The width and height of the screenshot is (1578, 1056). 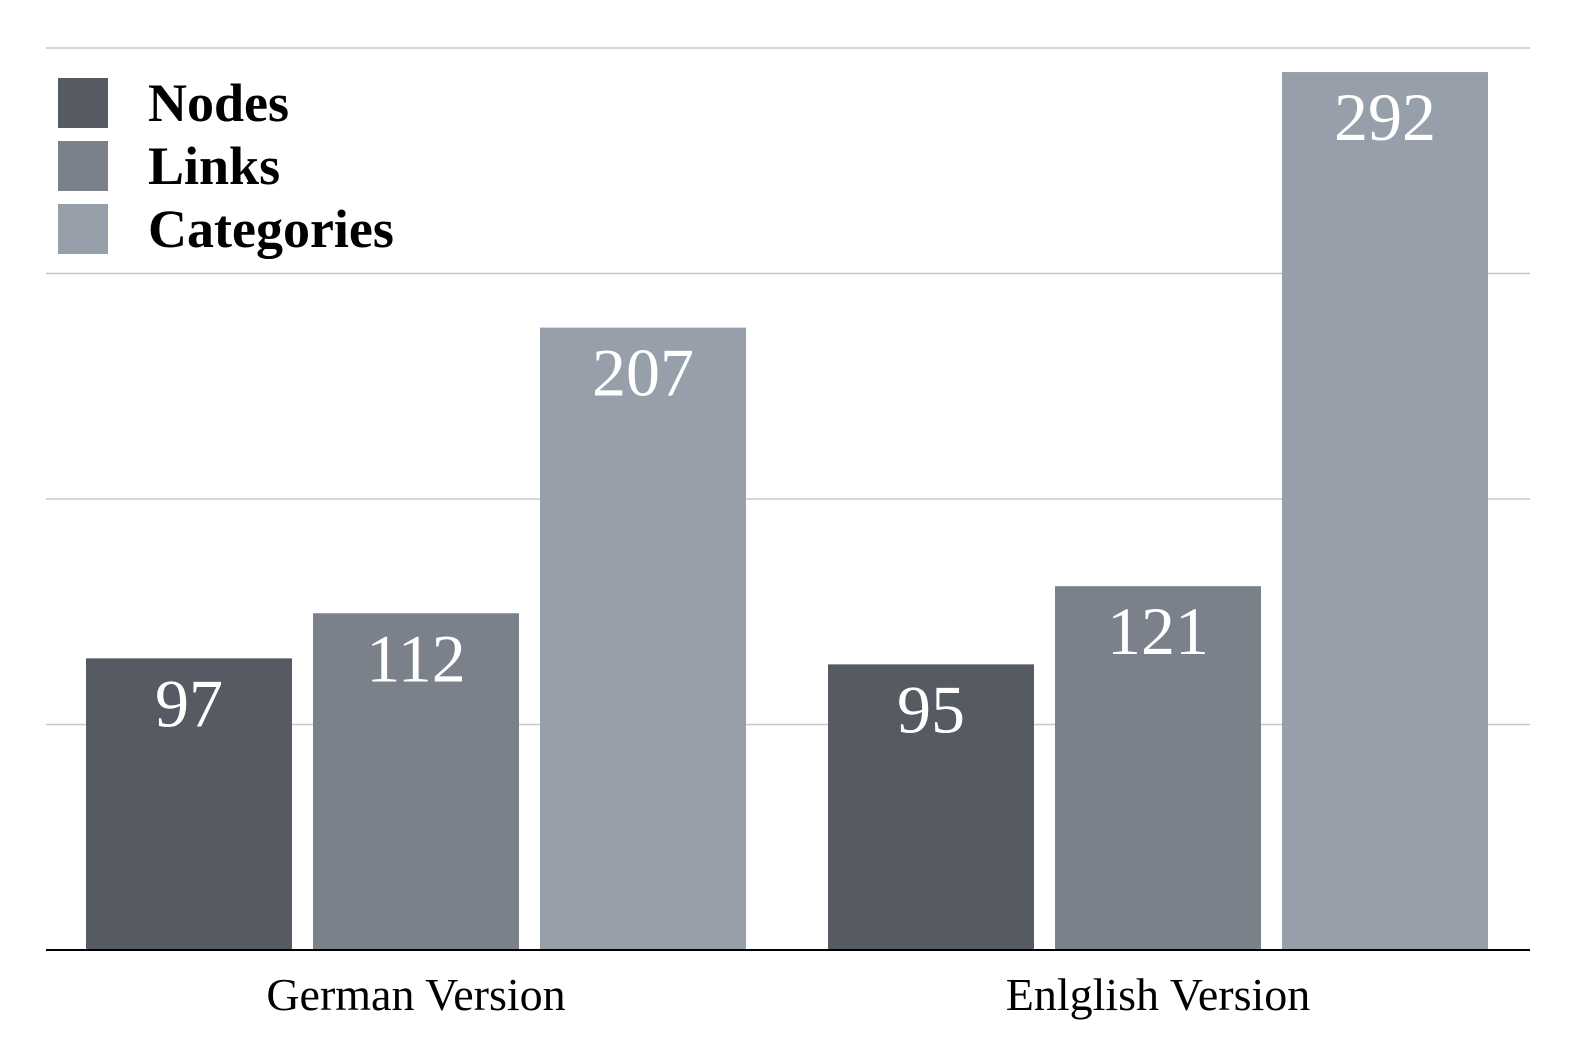 I want to click on x-tick-label: Enlglish Version, so click(x=1158, y=994).